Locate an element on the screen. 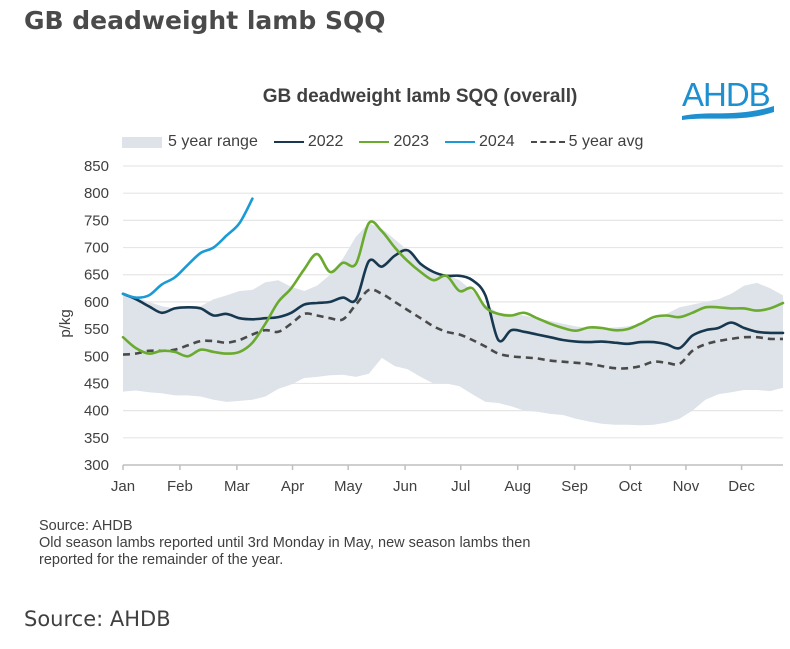 This screenshot has width=790, height=649. legend-item-avg: 5 year avg is located at coordinates (587, 142).